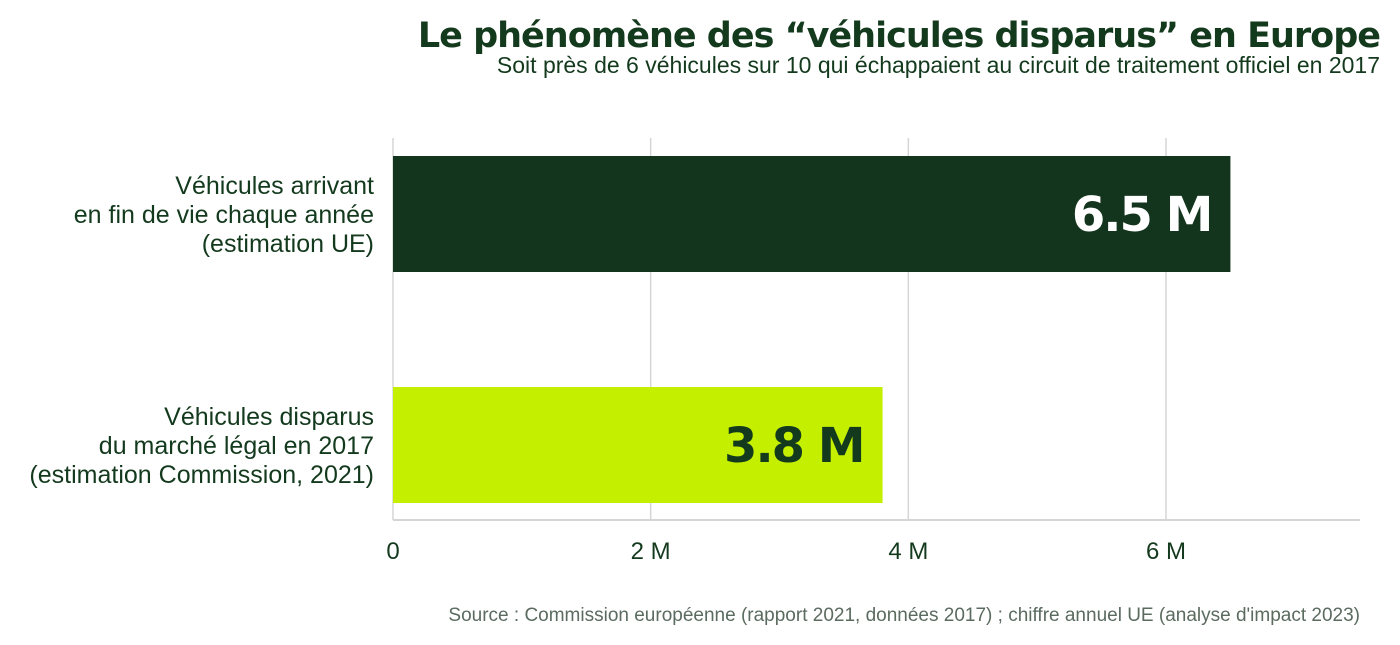 The width and height of the screenshot is (1400, 645). I want to click on x-tick-label: 2 M, so click(651, 551).